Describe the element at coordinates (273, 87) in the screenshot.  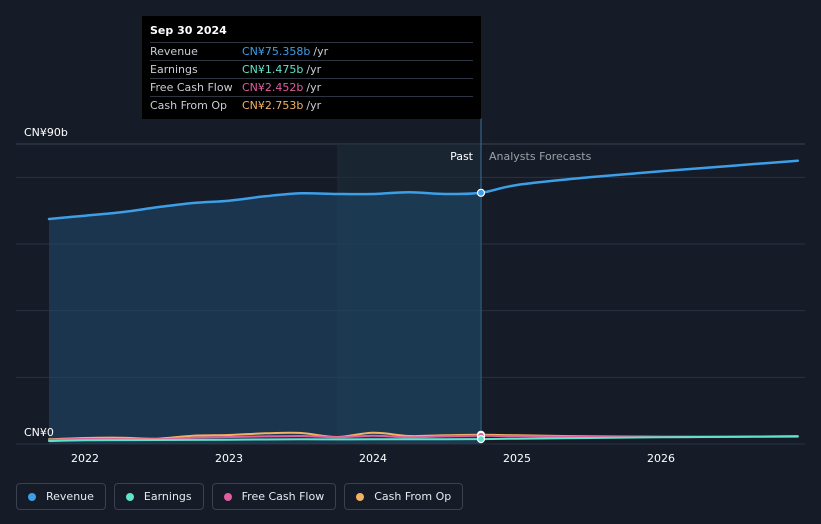
I see `tooltip-value: CN¥2.452b` at that location.